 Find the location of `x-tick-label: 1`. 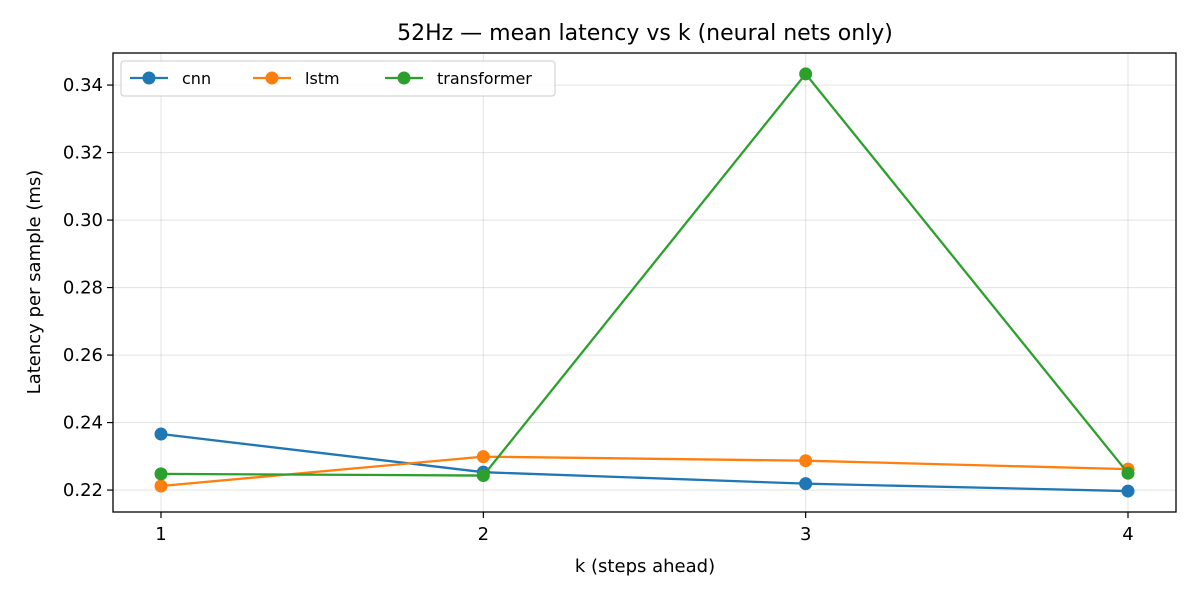

x-tick-label: 1 is located at coordinates (160, 534).